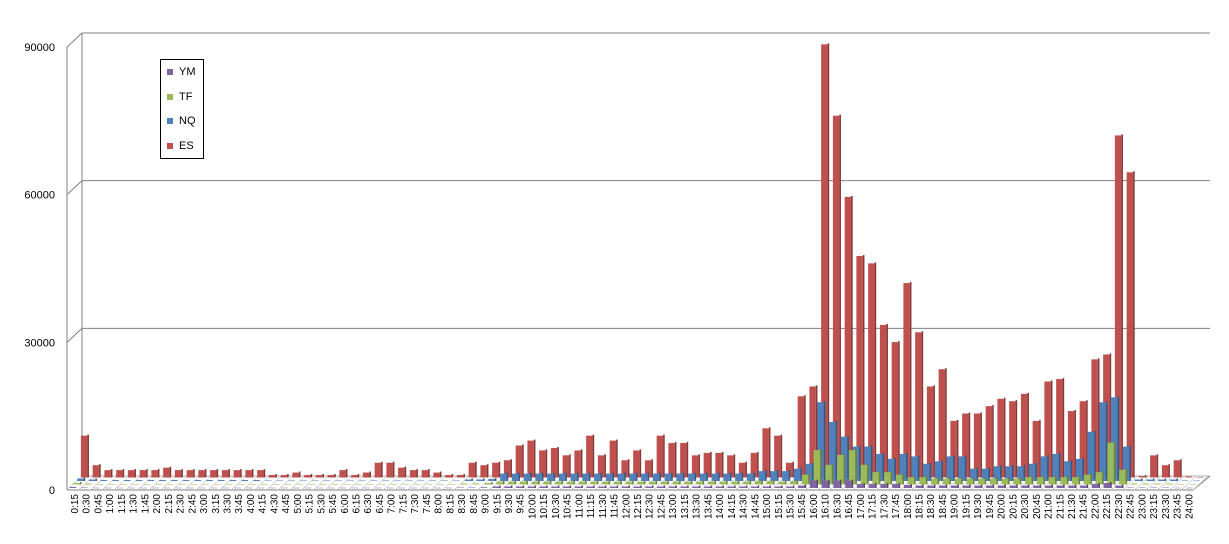  What do you see at coordinates (873, 506) in the screenshot?
I see `x-tick-label: 17:15` at bounding box center [873, 506].